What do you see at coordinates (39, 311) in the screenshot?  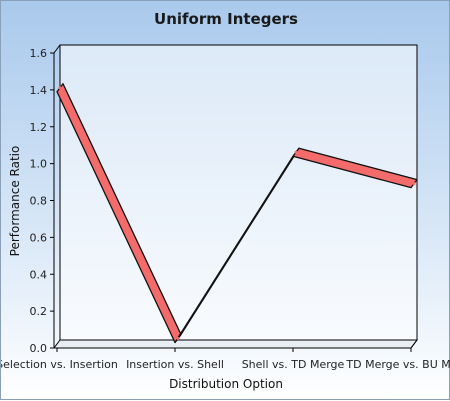 I see `y-tick-label: 0.2` at bounding box center [39, 311].